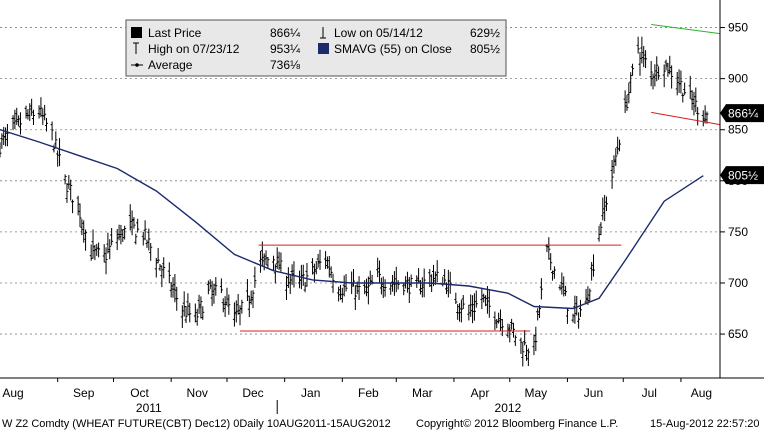 The image size is (764, 433). What do you see at coordinates (738, 283) in the screenshot?
I see `y-tick-label: 700` at bounding box center [738, 283].